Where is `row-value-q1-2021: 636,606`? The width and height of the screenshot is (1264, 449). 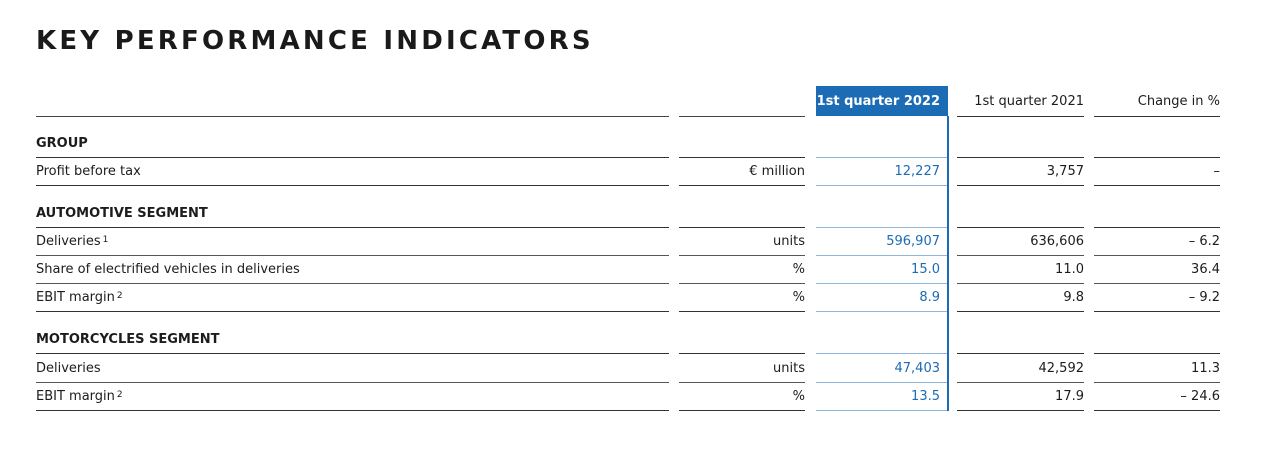 row-value-q1-2021: 636,606 is located at coordinates (1020, 242).